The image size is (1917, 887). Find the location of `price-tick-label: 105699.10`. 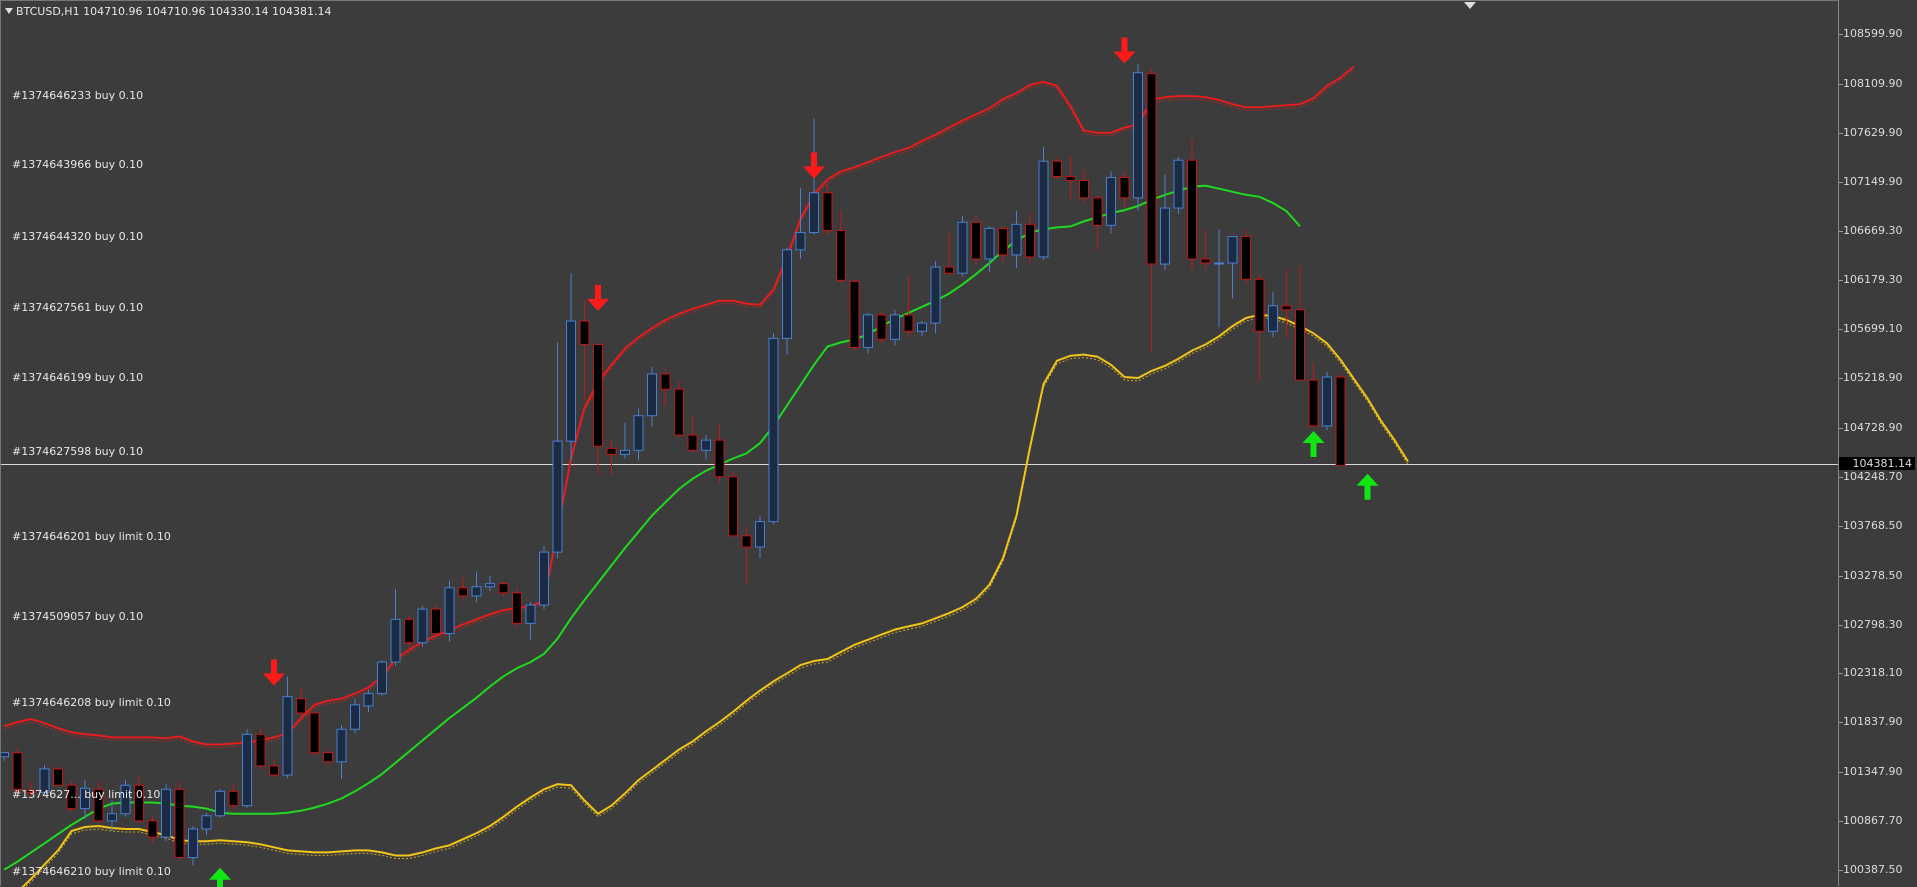

price-tick-label: 105699.10 is located at coordinates (1873, 329).